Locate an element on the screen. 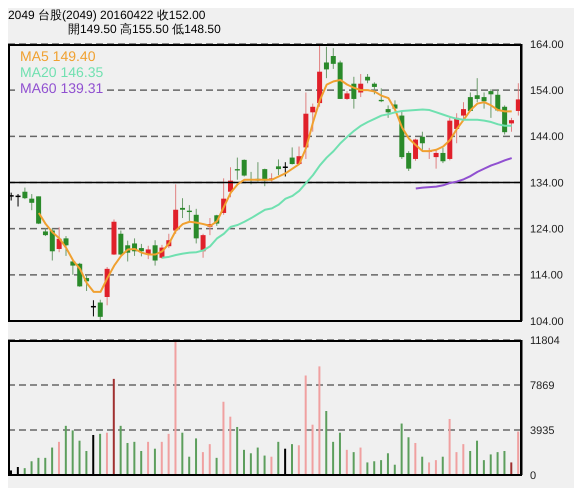 Image resolution: width=580 pixels, height=500 pixels. y-tick-label: 124.00 is located at coordinates (547, 230).